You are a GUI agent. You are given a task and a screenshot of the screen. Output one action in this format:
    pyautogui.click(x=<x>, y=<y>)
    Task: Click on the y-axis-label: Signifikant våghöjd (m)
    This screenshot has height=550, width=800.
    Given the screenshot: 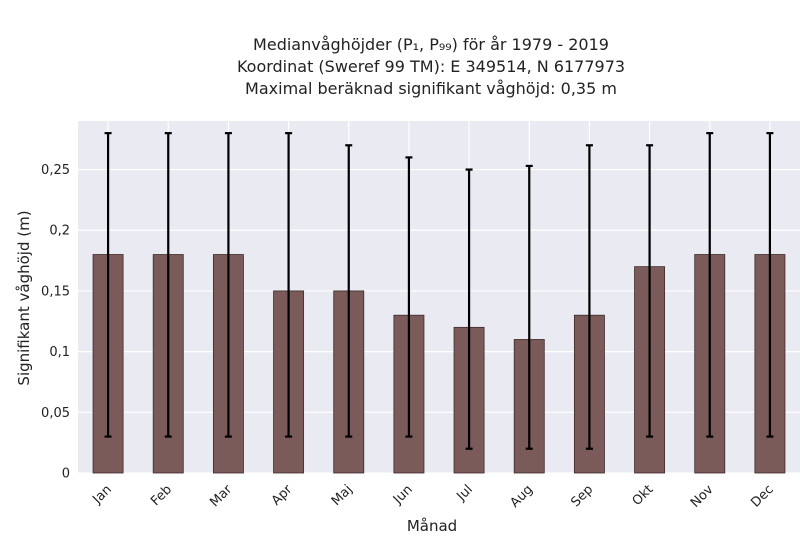 What is the action you would take?
    pyautogui.click(x=24, y=297)
    